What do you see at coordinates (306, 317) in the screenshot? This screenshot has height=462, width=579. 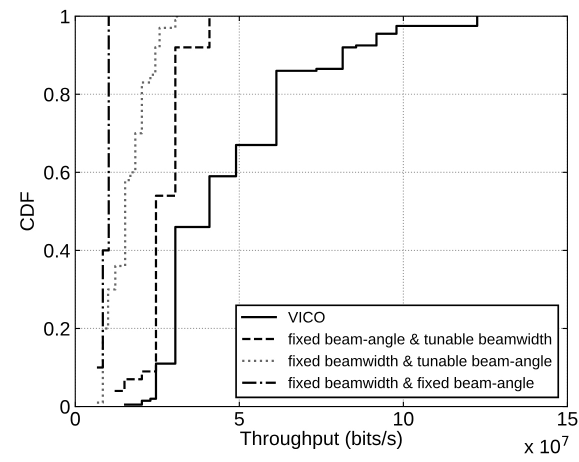 I see `legend-label: VICO` at bounding box center [306, 317].